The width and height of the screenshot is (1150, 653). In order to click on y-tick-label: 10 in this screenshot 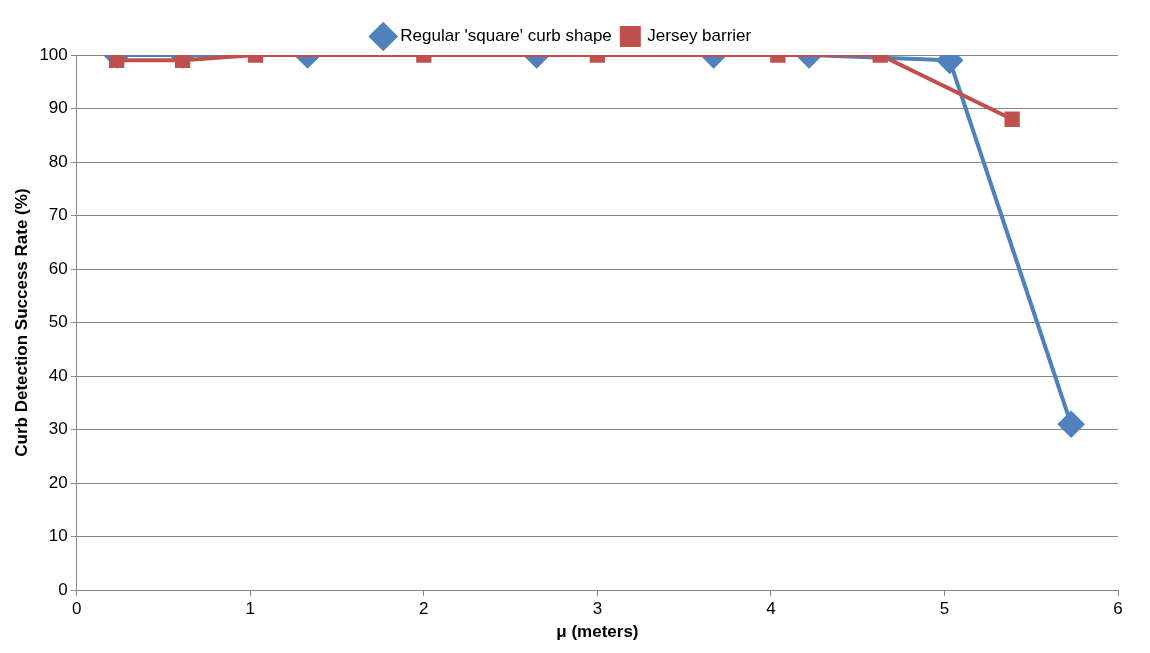, I will do `click(58, 536)`.